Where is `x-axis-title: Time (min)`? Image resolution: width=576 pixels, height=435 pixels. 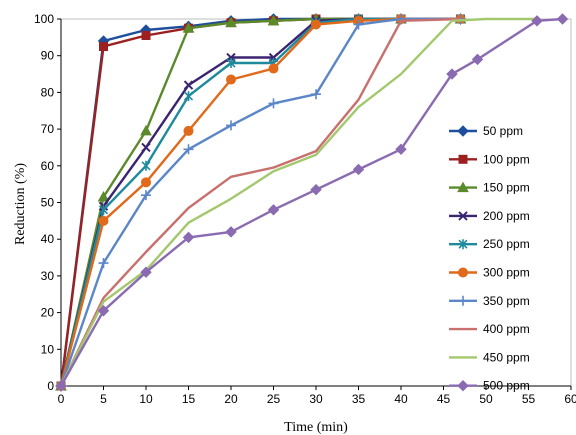
x-axis-title: Time (min) is located at coordinates (316, 427).